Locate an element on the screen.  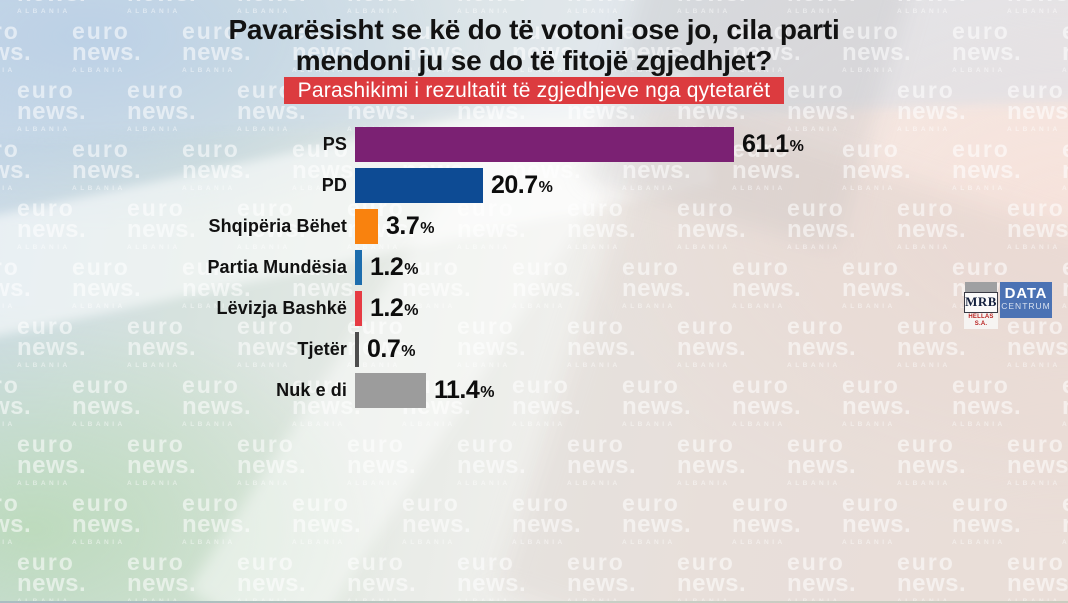
bar-category-label: PS is located at coordinates (334, 144).